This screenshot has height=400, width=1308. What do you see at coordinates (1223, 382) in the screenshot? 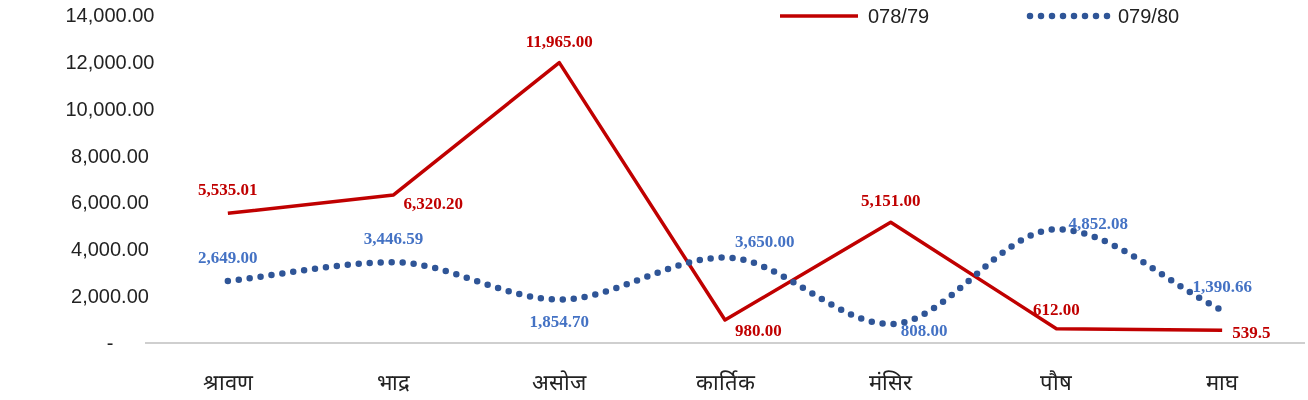
I see `x-tick-label: माघ` at bounding box center [1223, 382].